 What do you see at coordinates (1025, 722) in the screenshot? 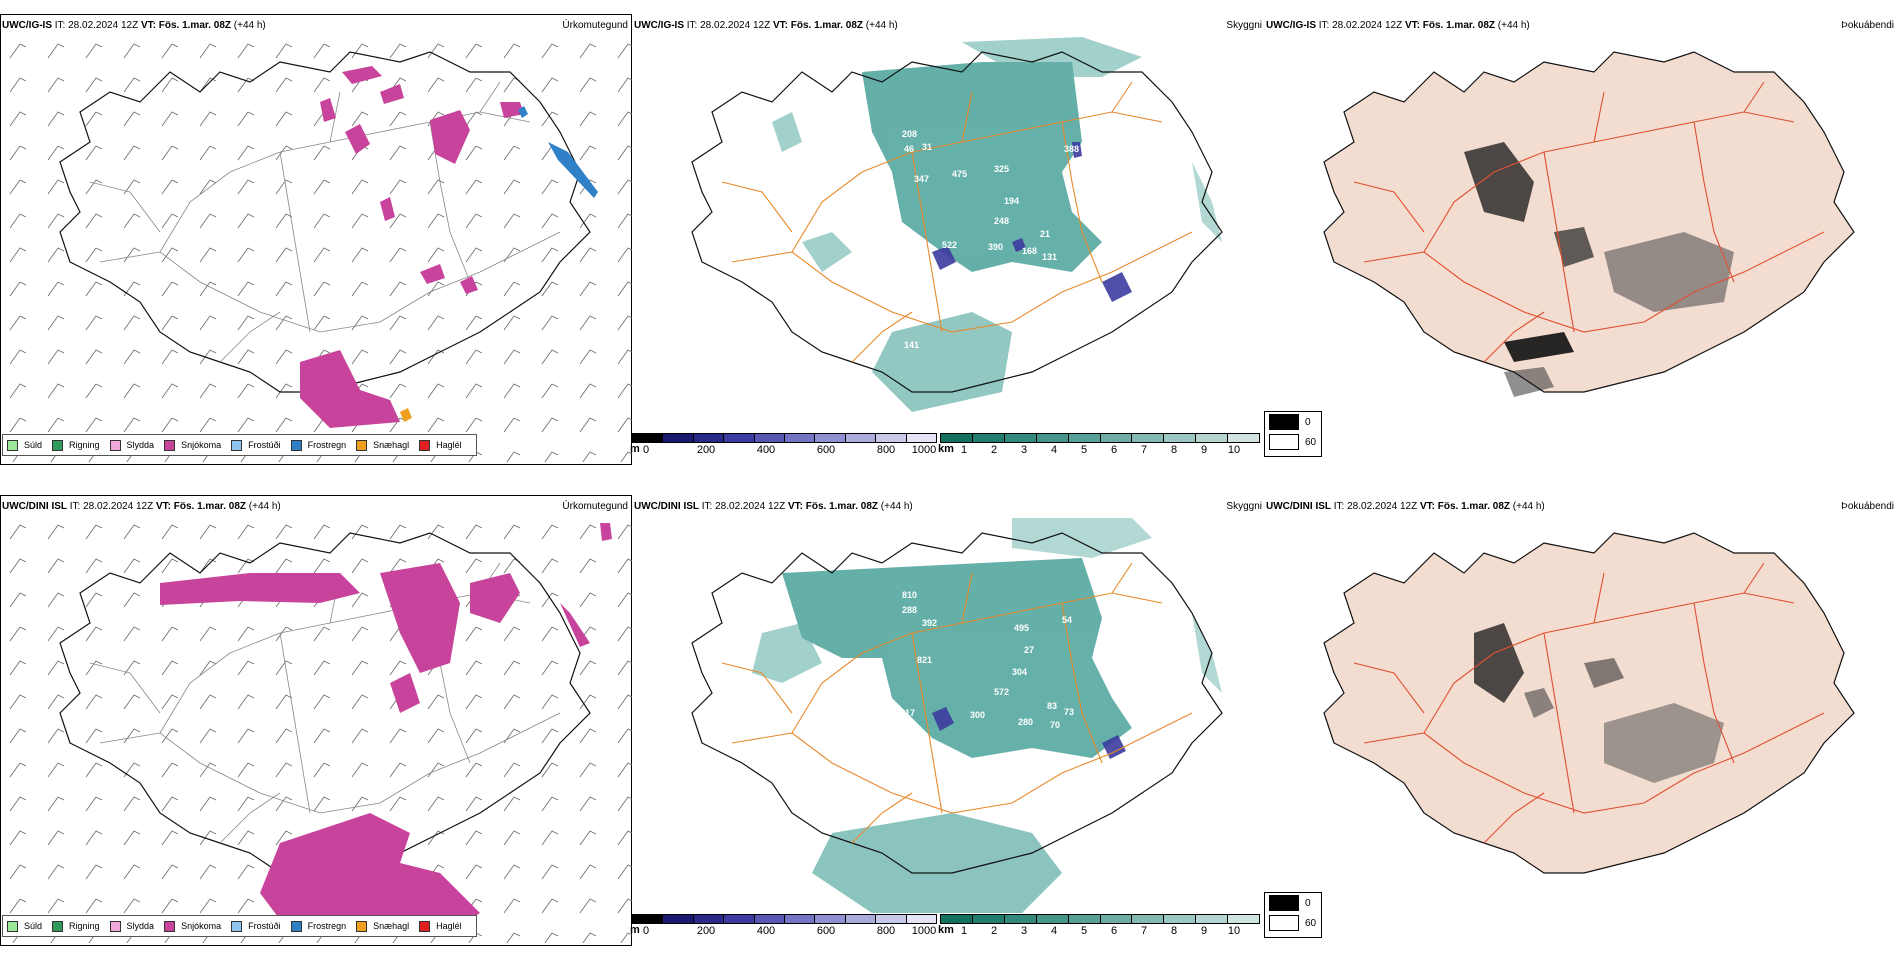
I see `cloud-base-label: 280` at bounding box center [1025, 722].